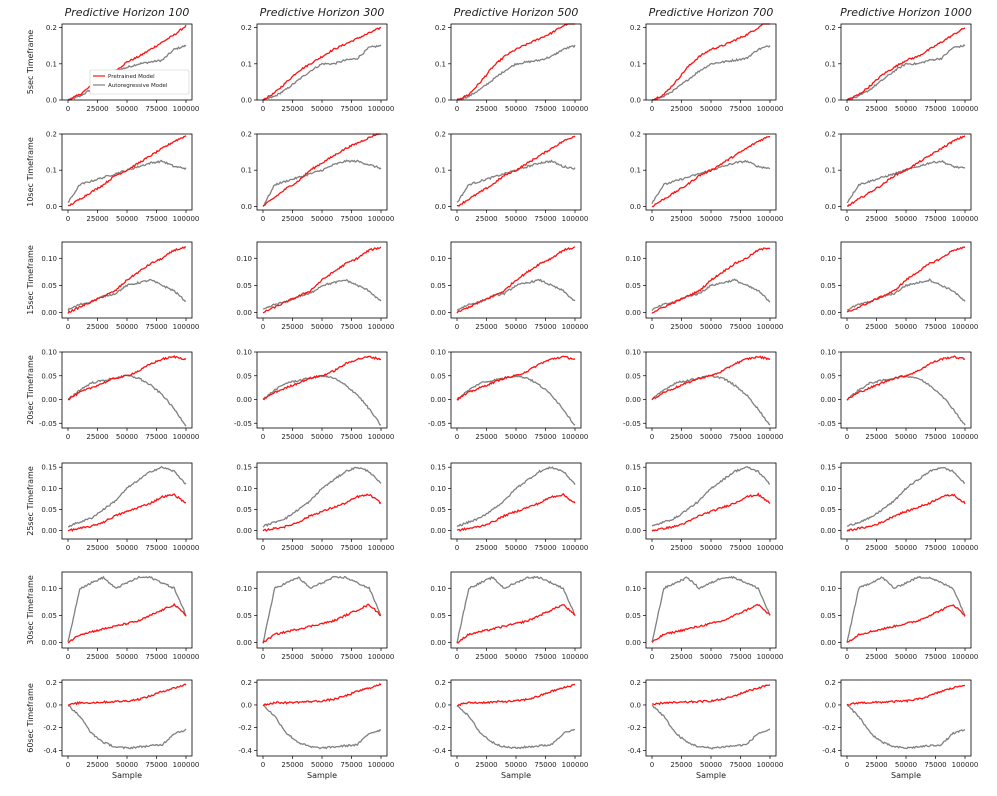 Image resolution: width=997 pixels, height=796 pixels. I want to click on y-tick-label: 0.2, so click(51, 28).